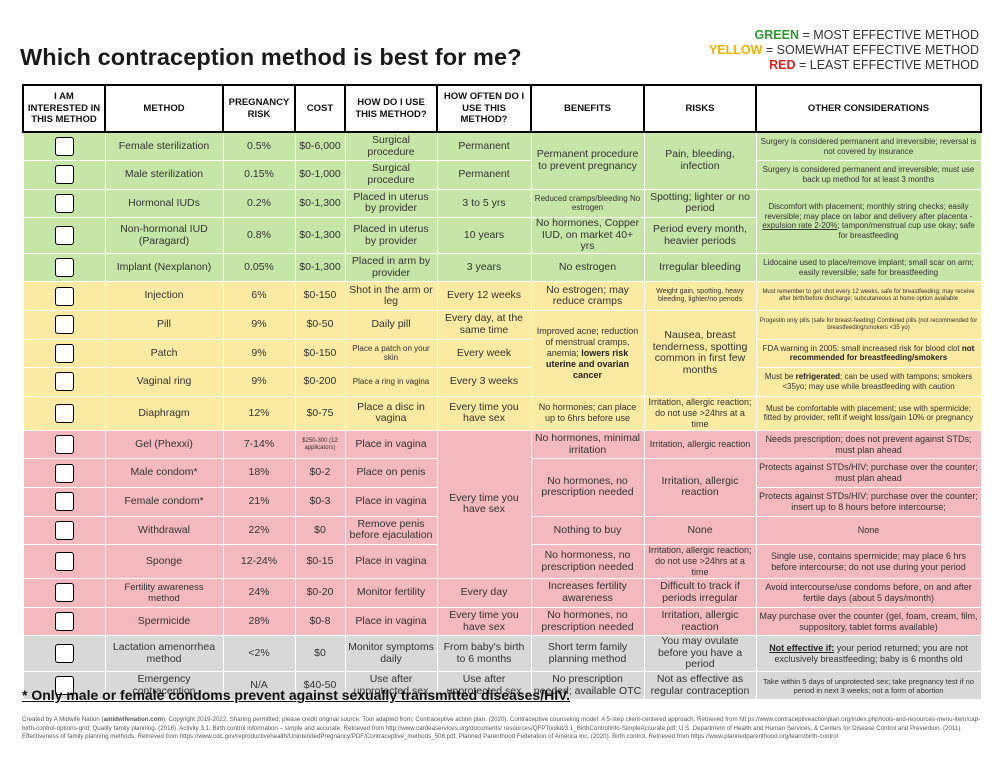 The width and height of the screenshot is (1000, 771). What do you see at coordinates (164, 175) in the screenshot?
I see `method-cell: Male sterilization` at bounding box center [164, 175].